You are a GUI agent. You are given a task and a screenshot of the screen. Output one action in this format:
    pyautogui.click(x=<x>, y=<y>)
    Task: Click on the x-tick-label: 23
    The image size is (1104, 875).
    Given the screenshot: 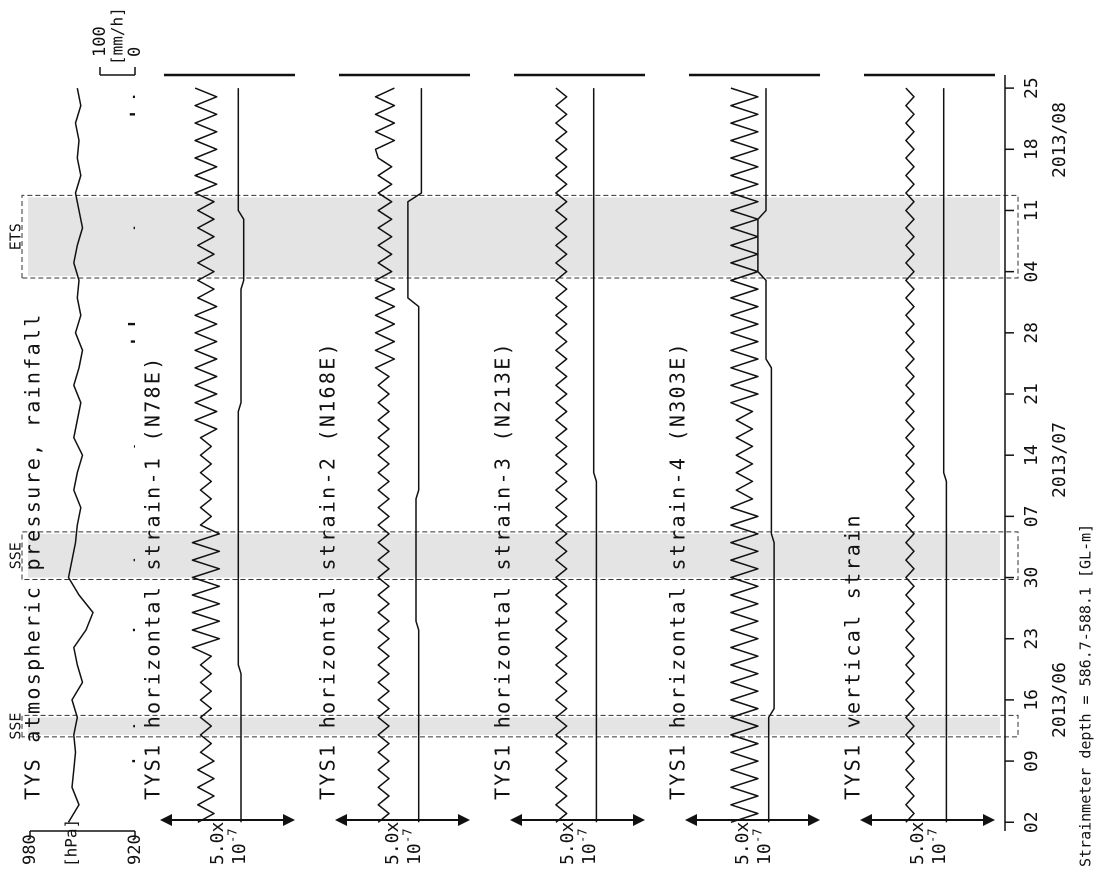 What is the action you would take?
    pyautogui.click(x=1031, y=639)
    